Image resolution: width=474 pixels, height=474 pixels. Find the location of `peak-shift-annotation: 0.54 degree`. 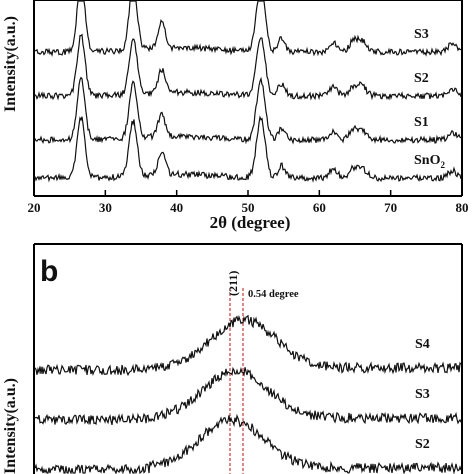

peak-shift-annotation: 0.54 degree is located at coordinates (273, 294).